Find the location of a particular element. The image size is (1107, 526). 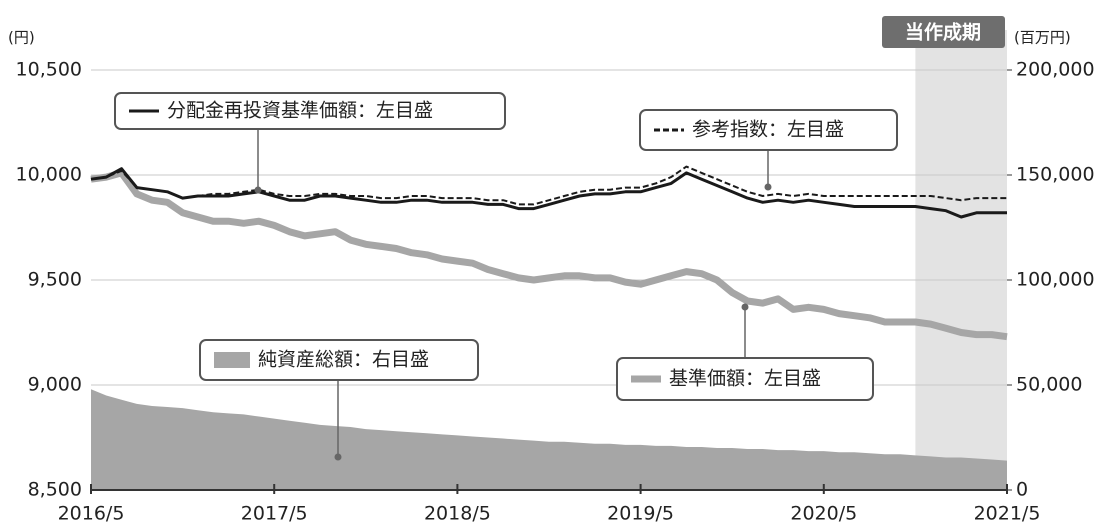

legend-label: 分配金再投資基準価額：左目盛 is located at coordinates (300, 111).